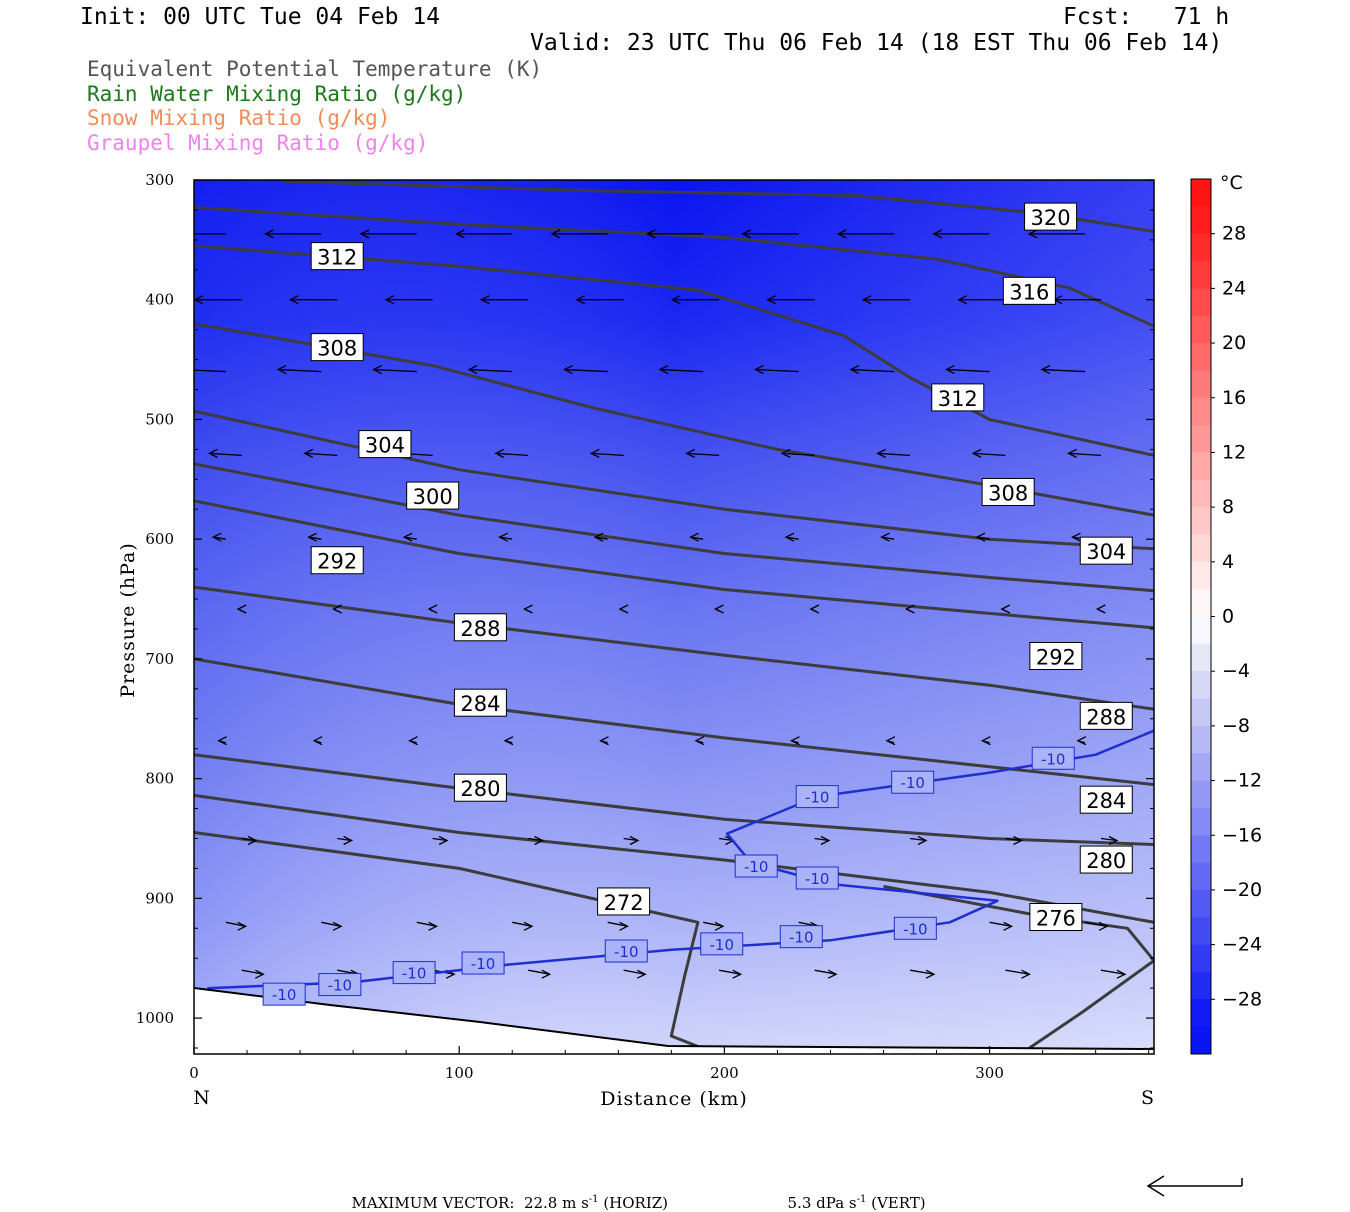 Image resolution: width=1350 pixels, height=1212 pixels. What do you see at coordinates (674, 1099) in the screenshot?
I see `x-axis-title: Distance (km)` at bounding box center [674, 1099].